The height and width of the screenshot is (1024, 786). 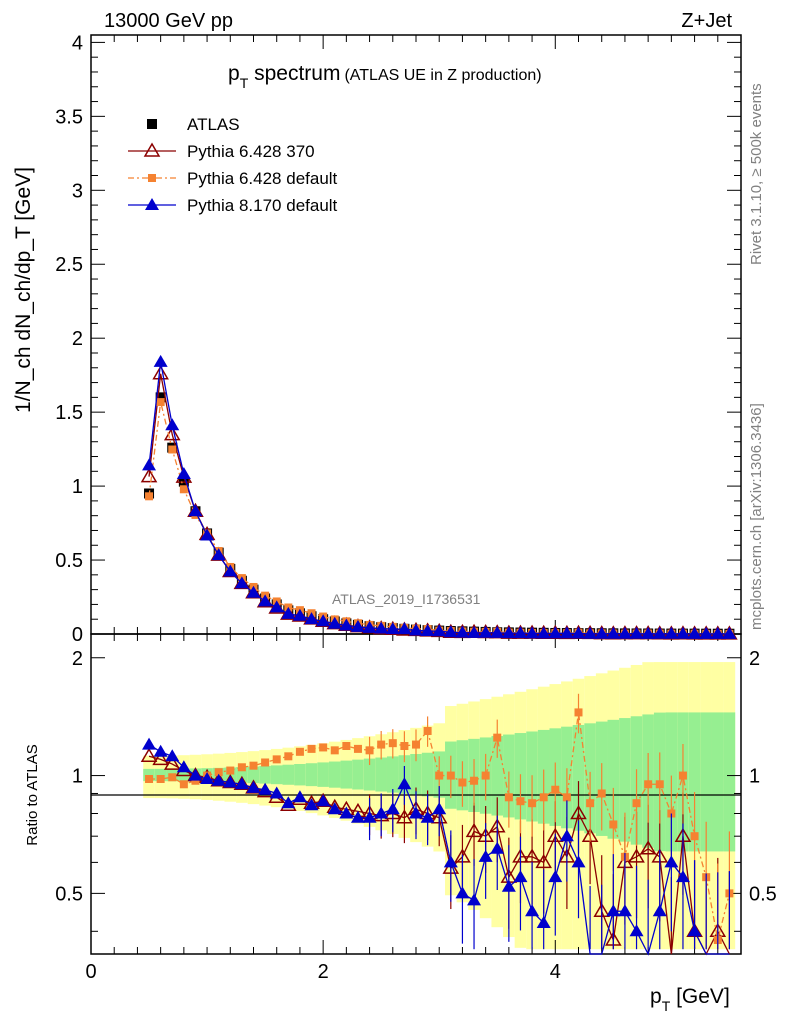 What do you see at coordinates (77, 777) in the screenshot?
I see `ratio-ytick-label-left: 1` at bounding box center [77, 777].